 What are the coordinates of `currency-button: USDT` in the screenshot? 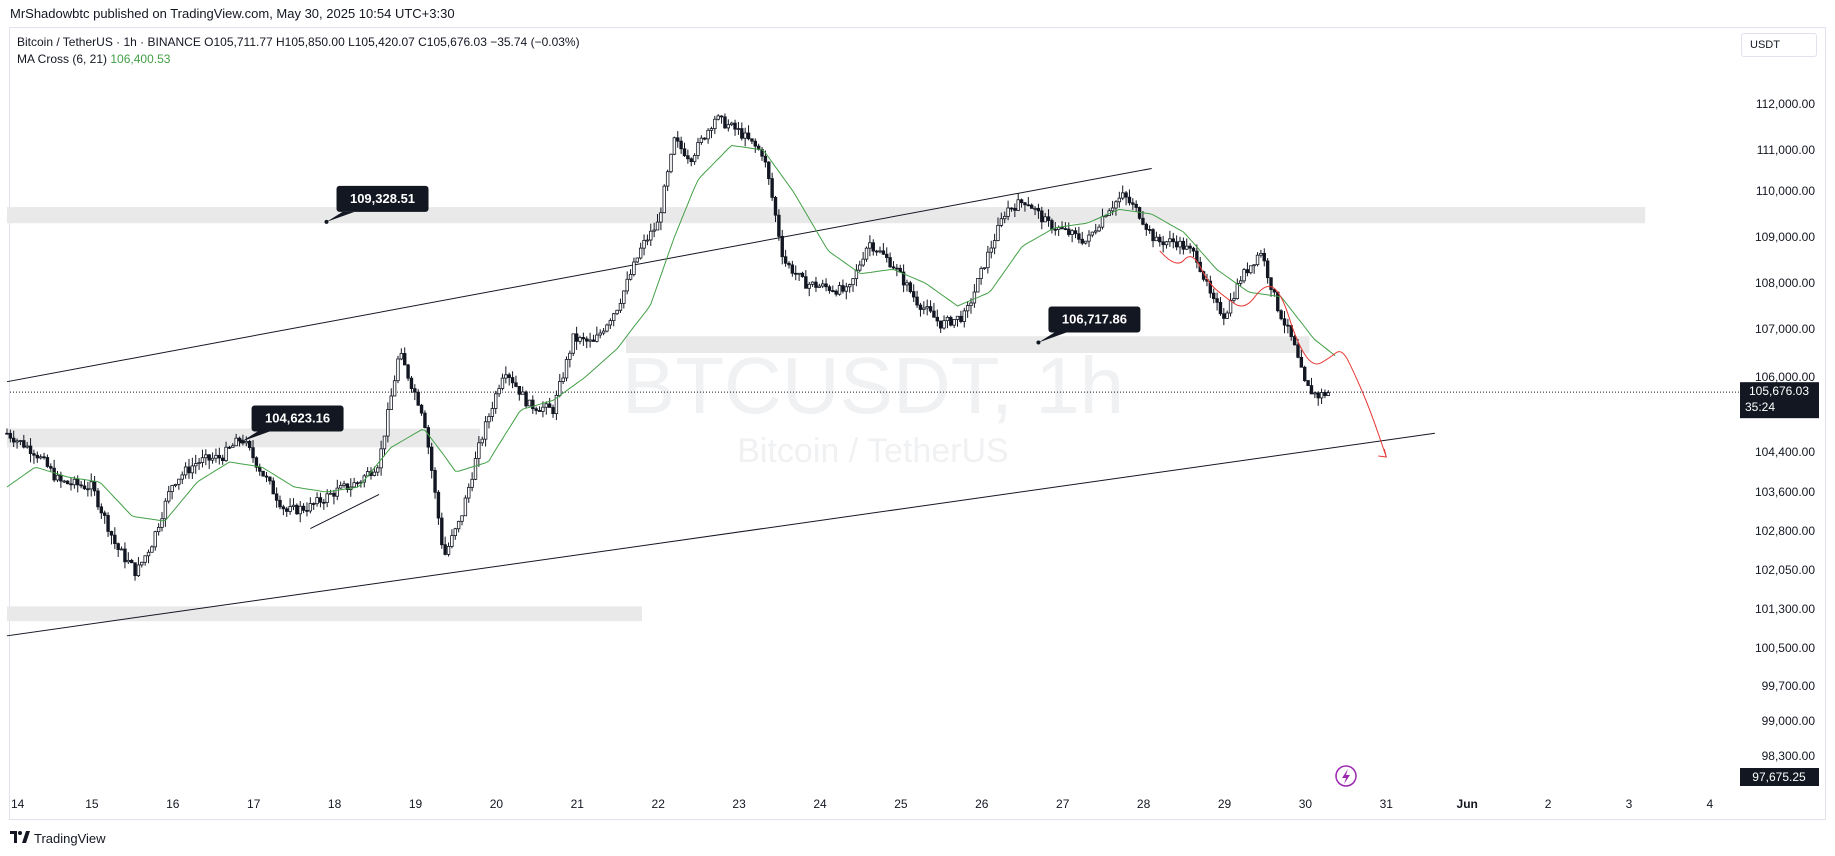 It's located at (1779, 45).